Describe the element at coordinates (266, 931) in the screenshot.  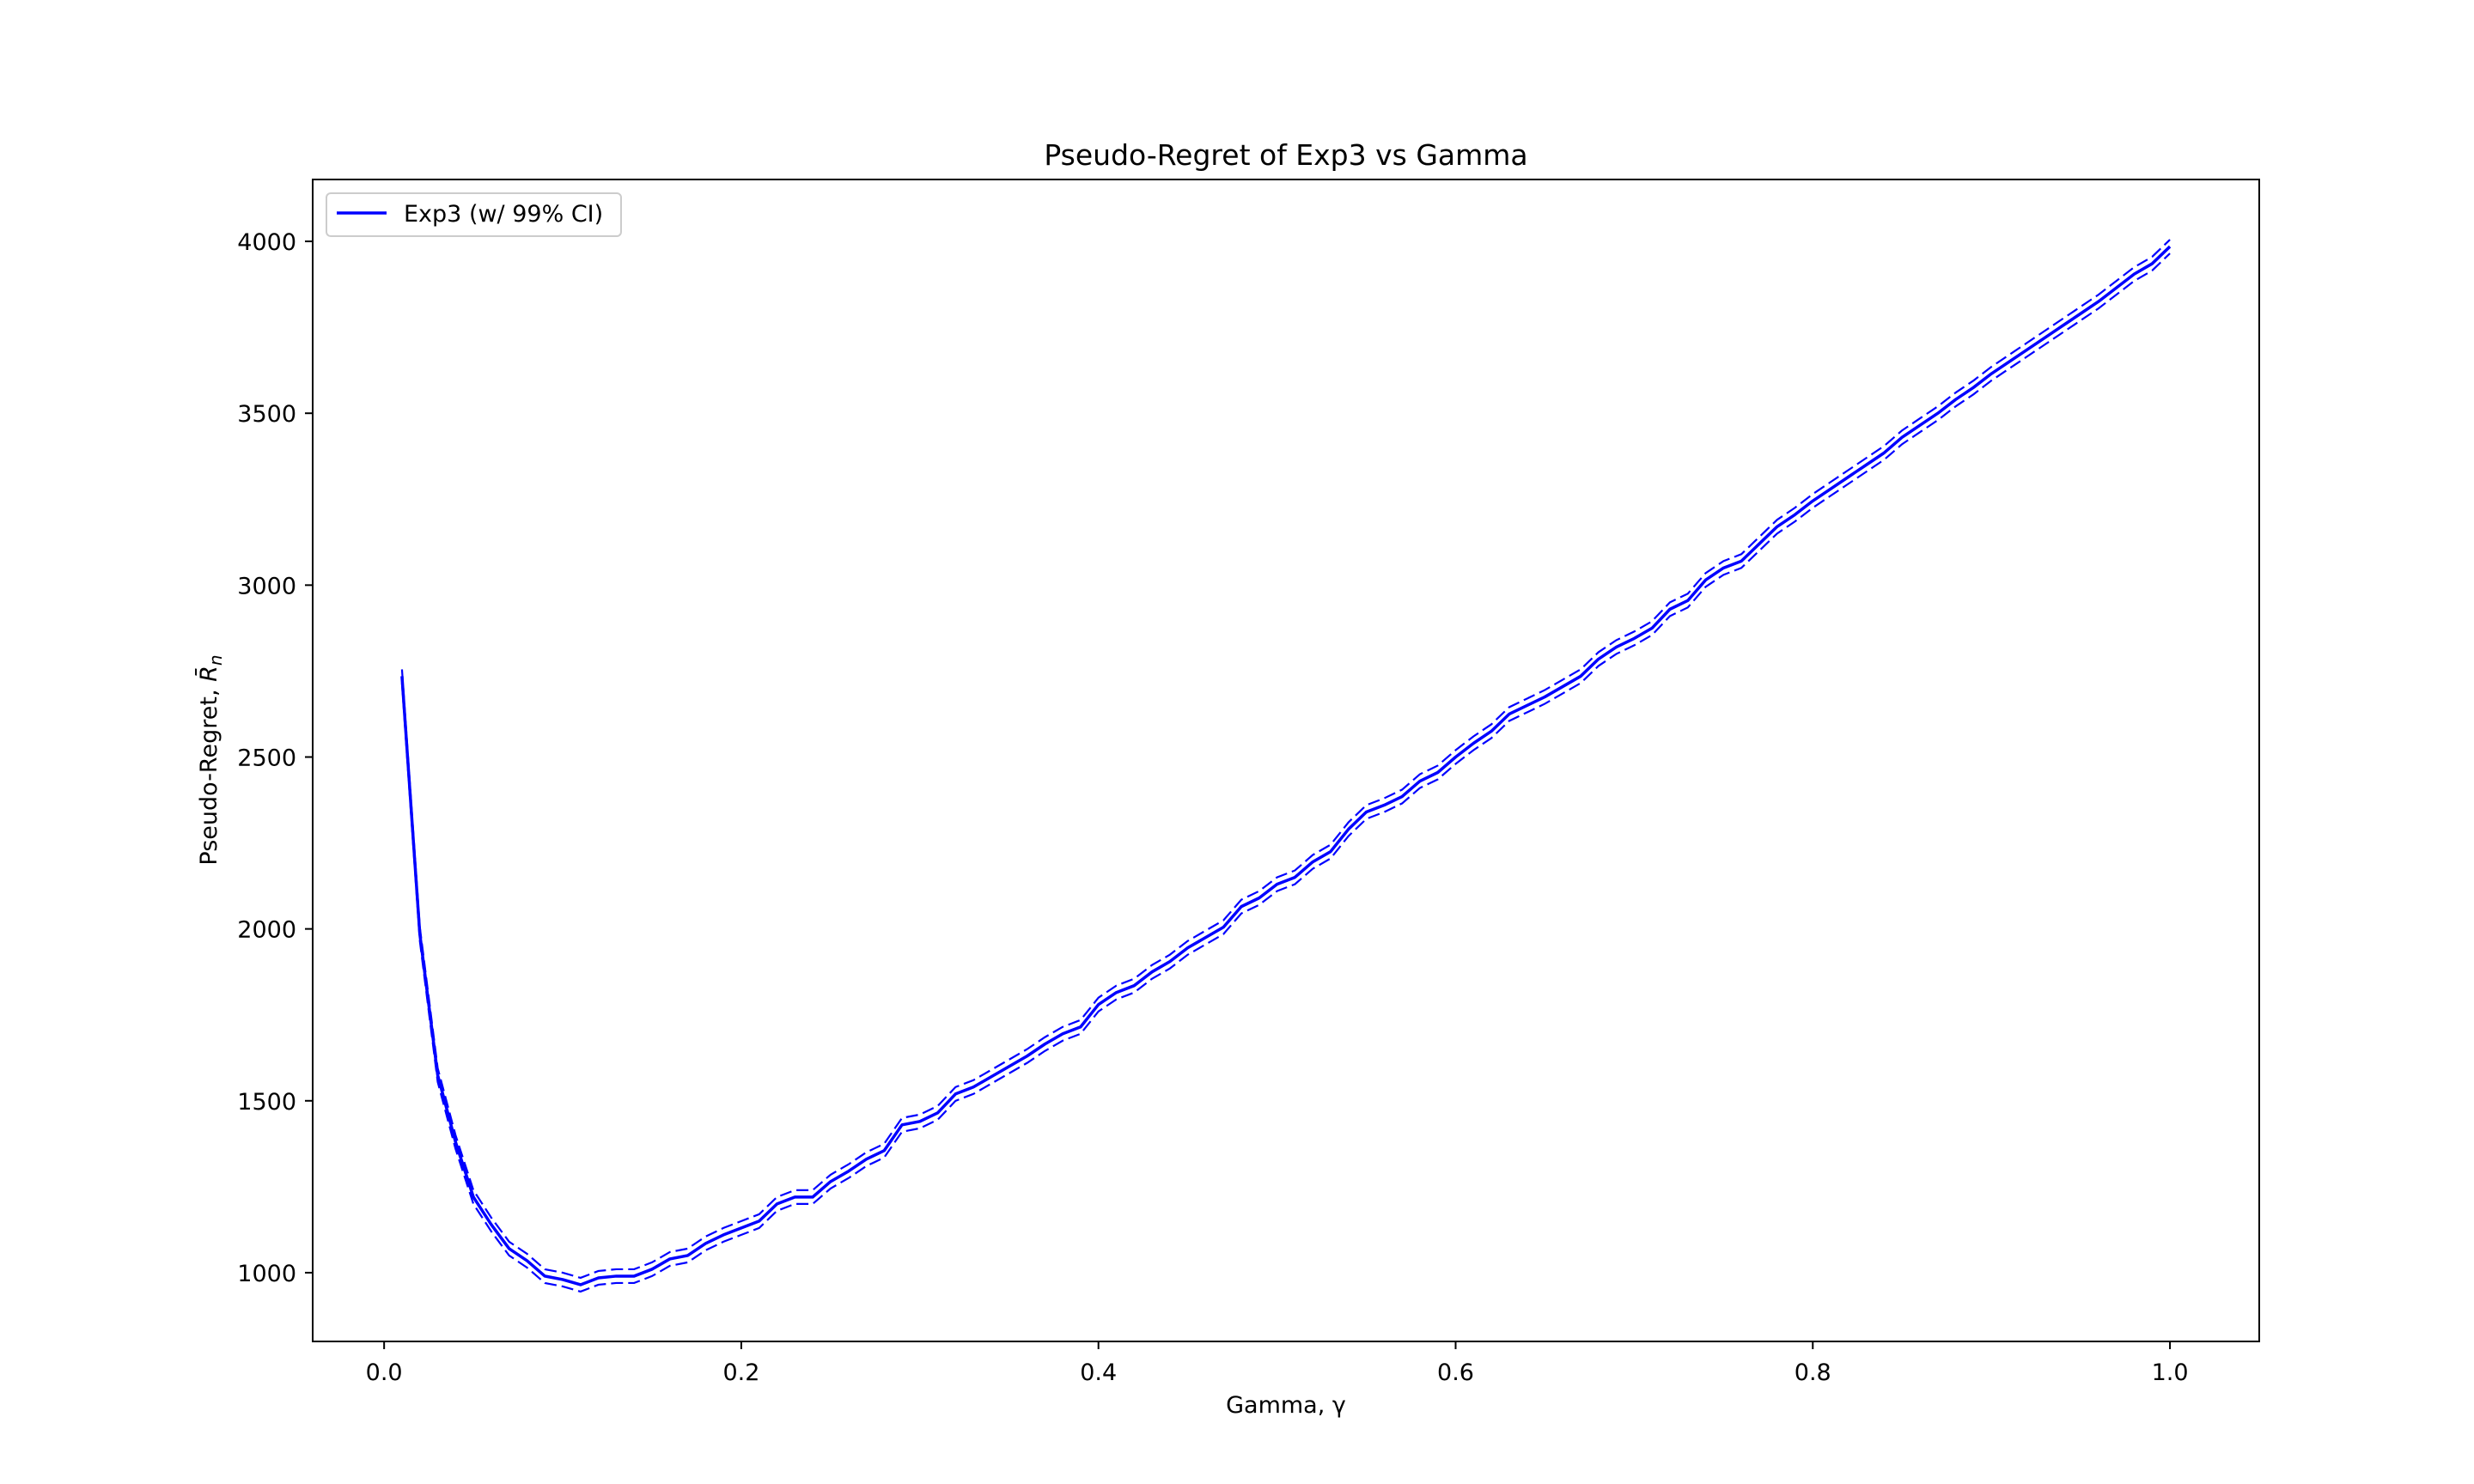
I see `y-tick-label: 2000` at that location.